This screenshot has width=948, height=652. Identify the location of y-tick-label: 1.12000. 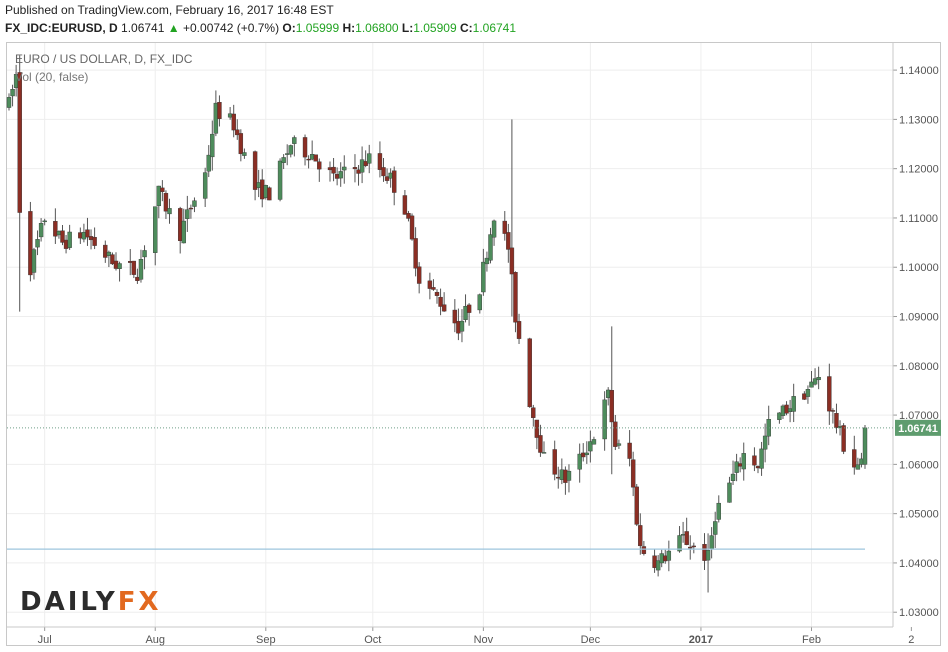
(919, 170).